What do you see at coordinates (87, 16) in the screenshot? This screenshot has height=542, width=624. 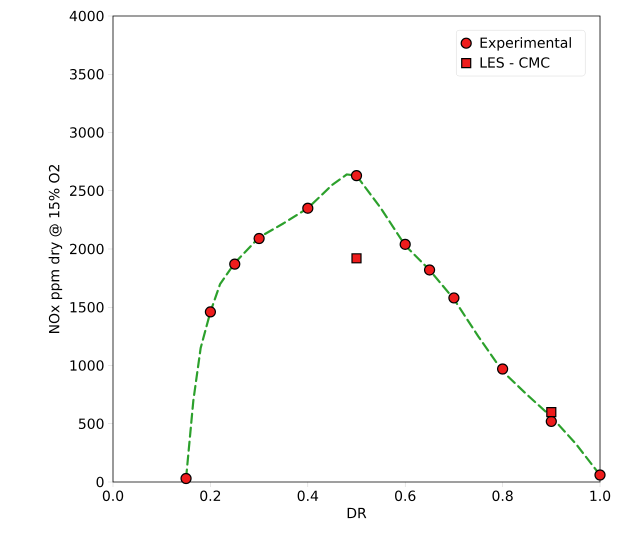 I see `y-tick-label: 4000` at bounding box center [87, 16].